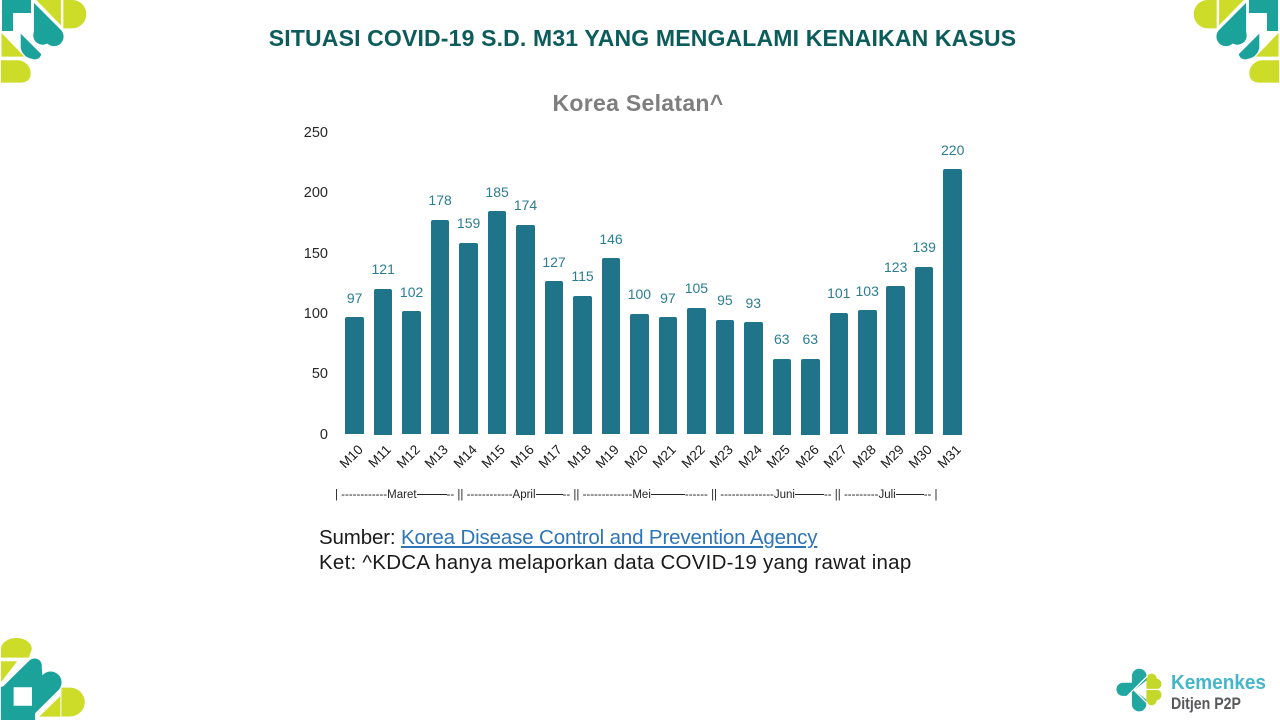 This screenshot has width=1280, height=720. I want to click on svg-text: Kemenkes, so click(1218, 683).